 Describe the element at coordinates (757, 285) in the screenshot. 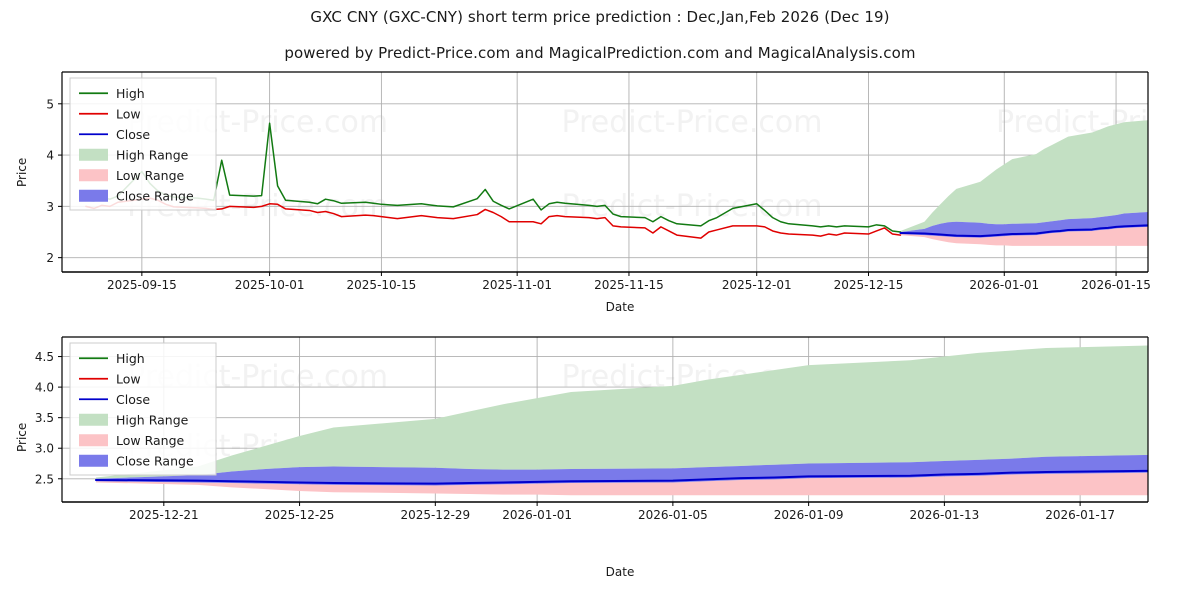

I see `x-tick-label: 2025-12-01` at that location.